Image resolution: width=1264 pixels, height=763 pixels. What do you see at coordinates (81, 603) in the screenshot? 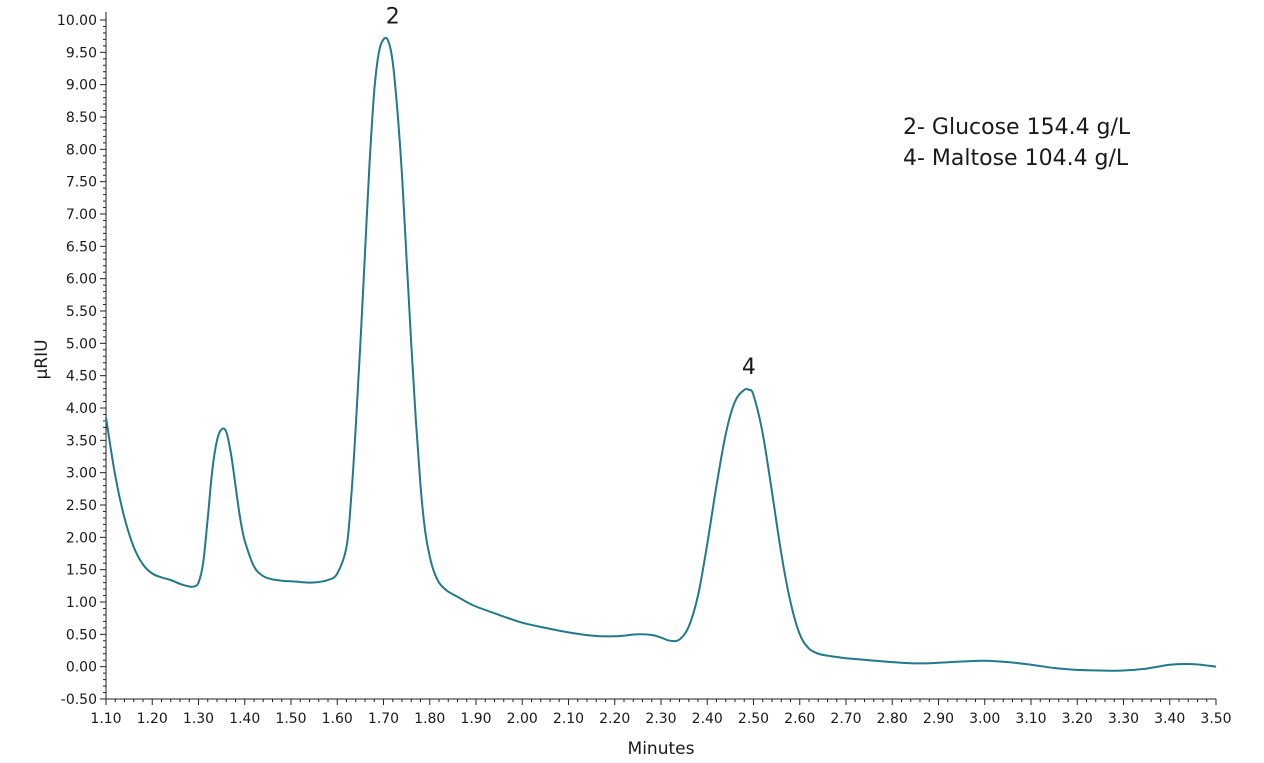
I see `y-tick-label: 1.00` at bounding box center [81, 603].